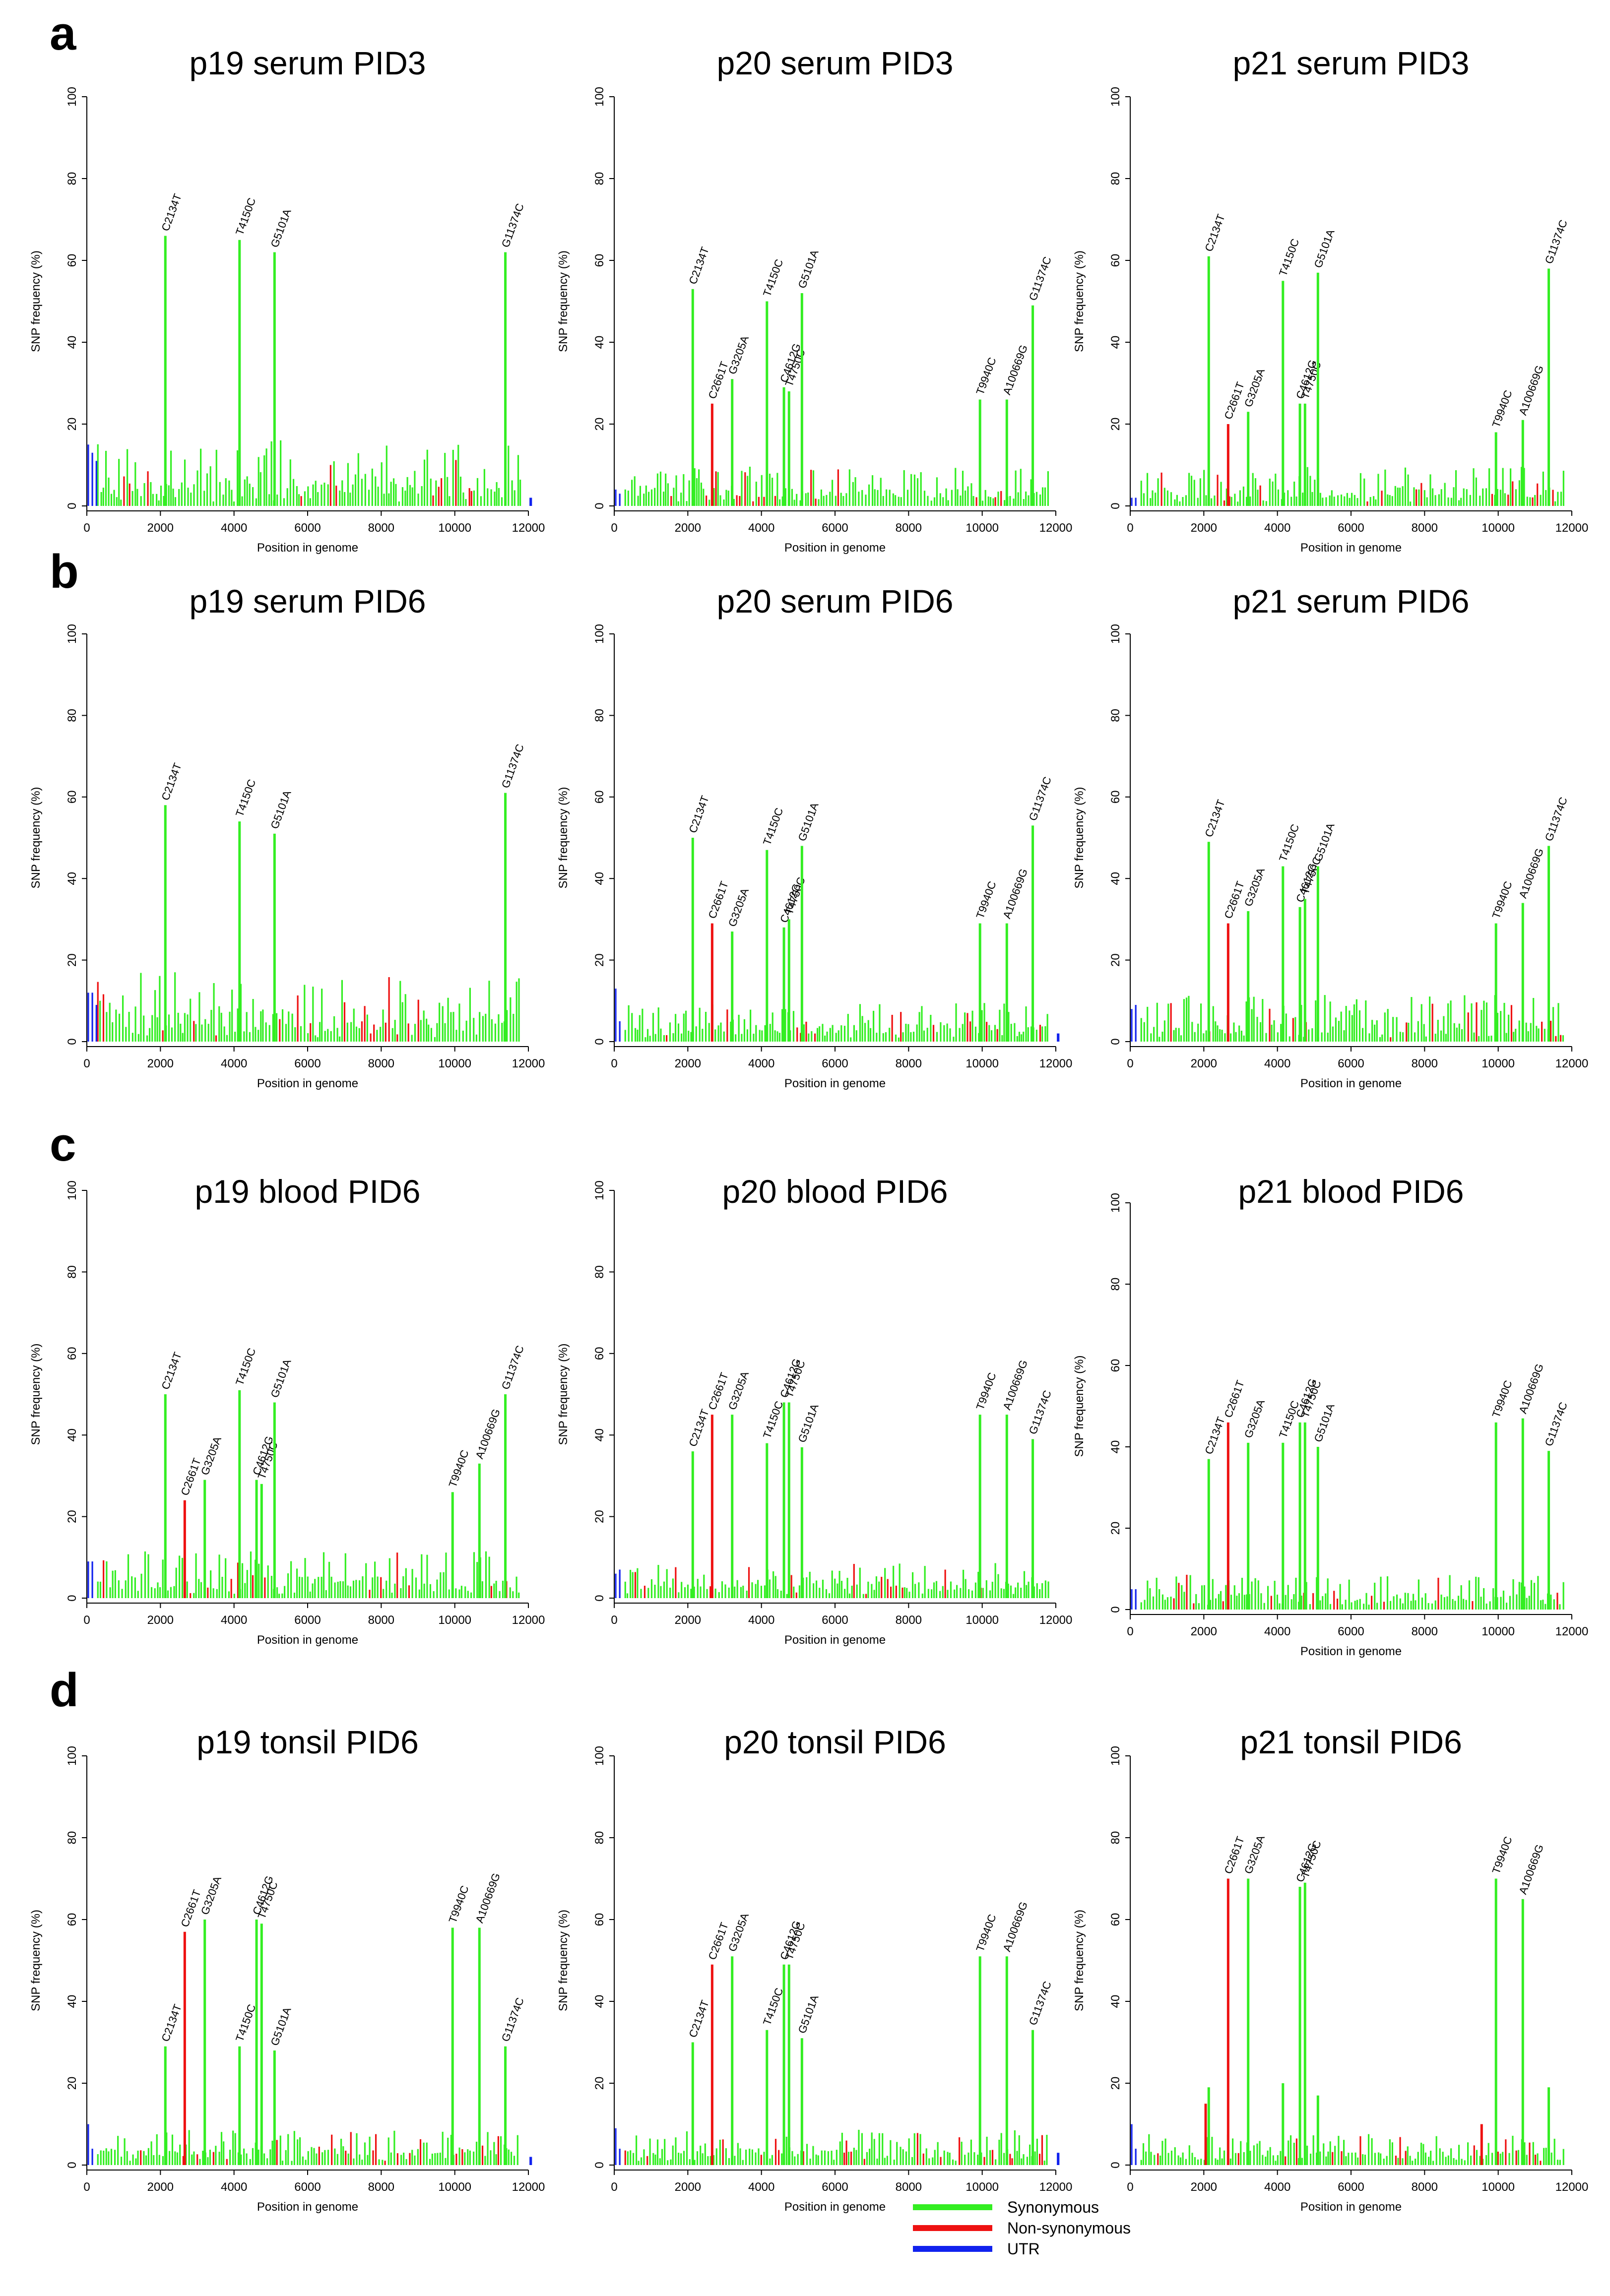 This screenshot has width=1610, height=2296. I want to click on peak-label: G5101A, so click(809, 822).